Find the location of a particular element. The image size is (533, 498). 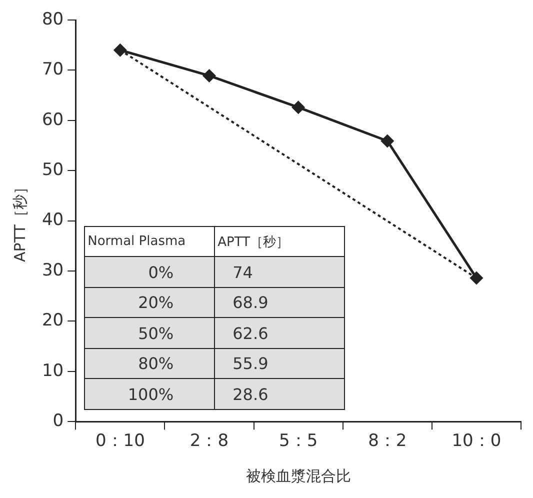

y-tick-label: 40 is located at coordinates (53, 220).